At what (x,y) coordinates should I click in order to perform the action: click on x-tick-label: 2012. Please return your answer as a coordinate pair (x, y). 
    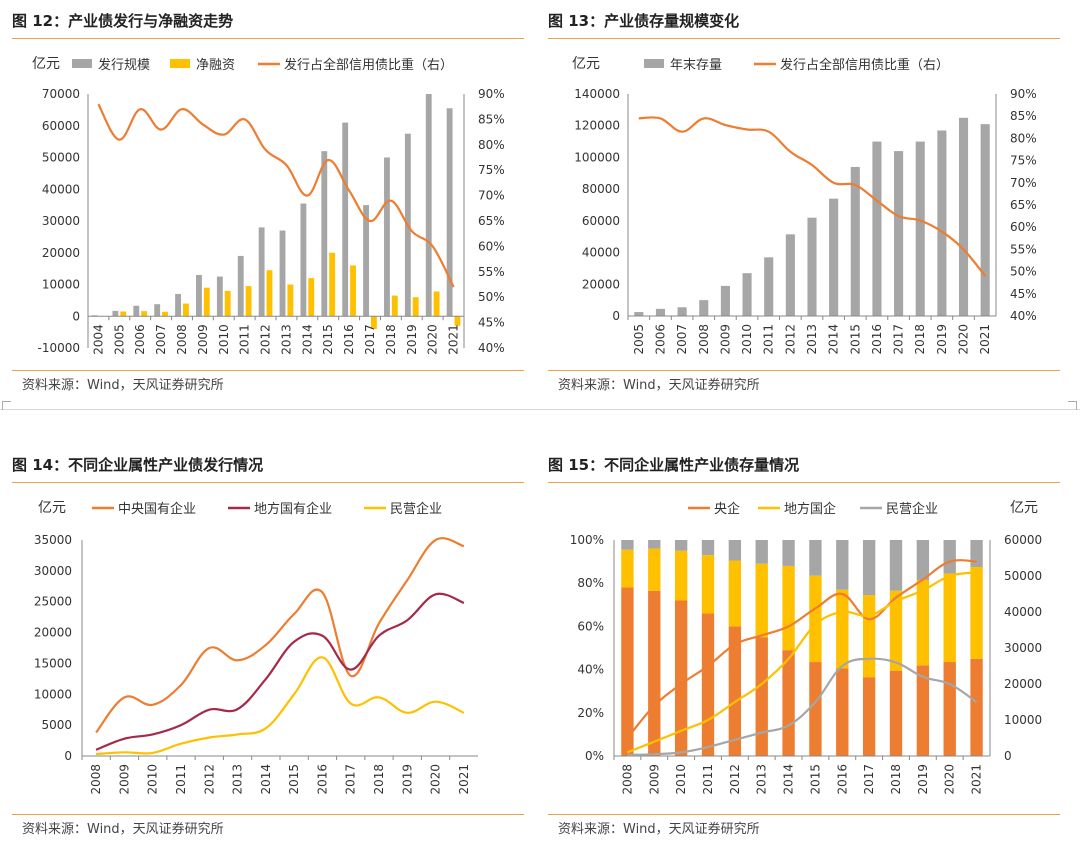
    Looking at the image, I should click on (790, 339).